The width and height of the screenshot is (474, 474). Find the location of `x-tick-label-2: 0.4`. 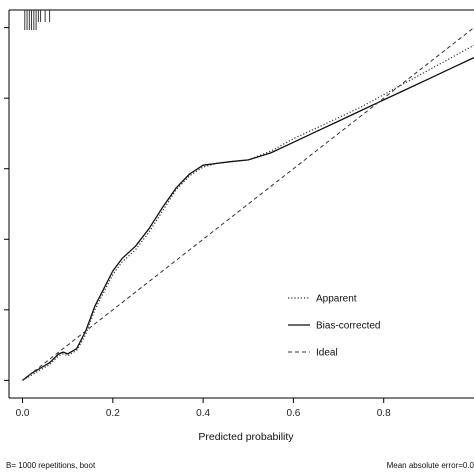

x-tick-label-2: 0.4 is located at coordinates (203, 413).